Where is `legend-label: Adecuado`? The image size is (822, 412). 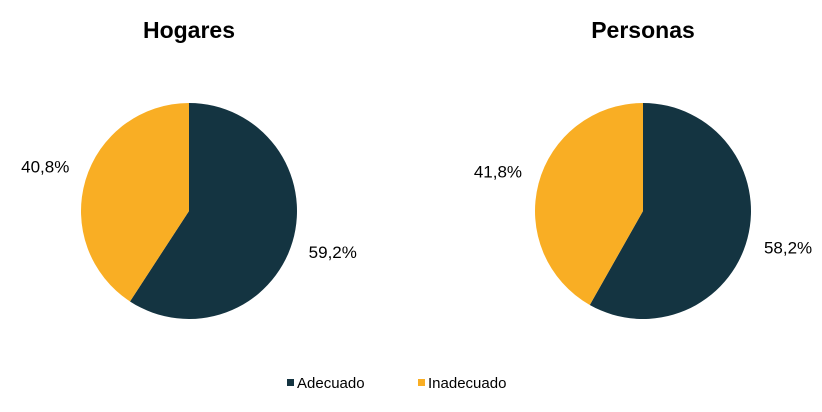
legend-label: Adecuado is located at coordinates (331, 383).